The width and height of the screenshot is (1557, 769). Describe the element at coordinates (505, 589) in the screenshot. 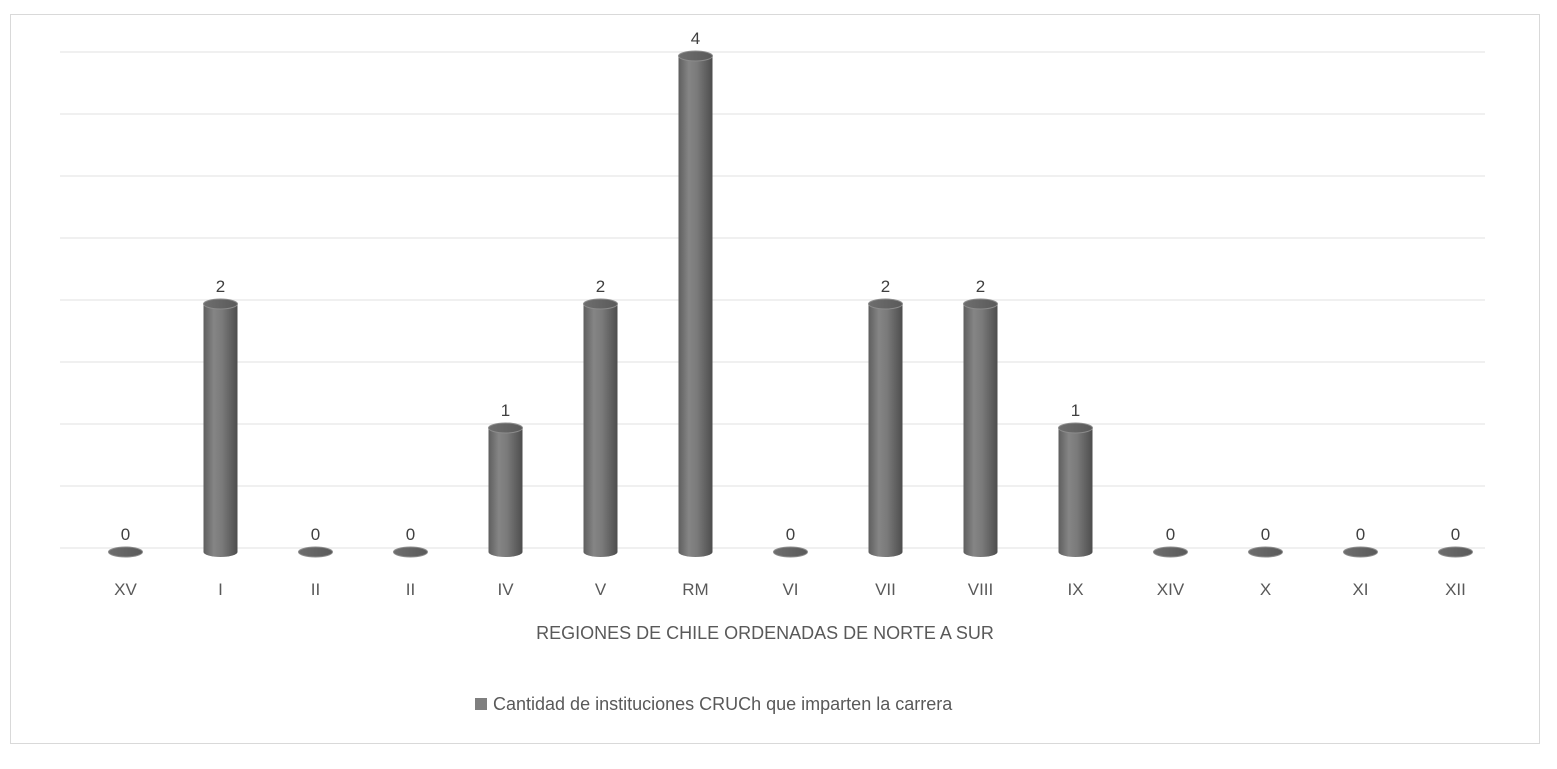

I see `x-tick-label: IV` at that location.